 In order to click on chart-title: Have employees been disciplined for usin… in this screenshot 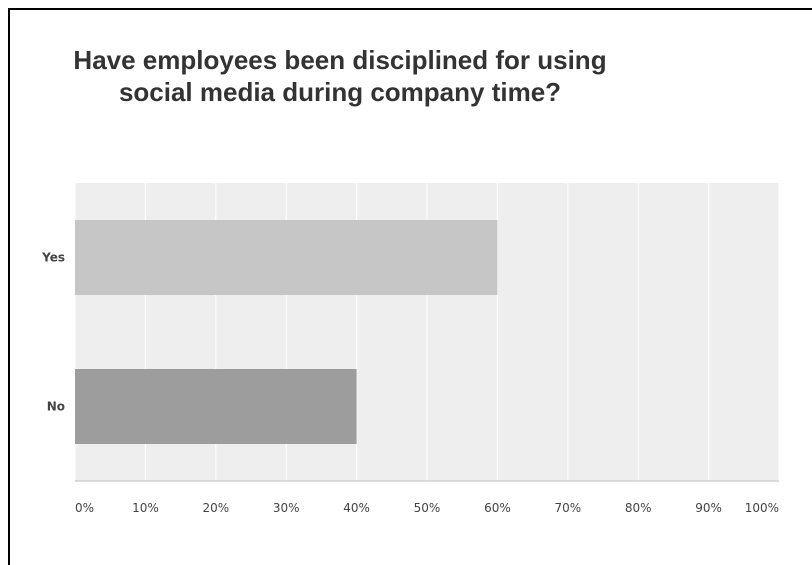, I will do `click(340, 76)`.